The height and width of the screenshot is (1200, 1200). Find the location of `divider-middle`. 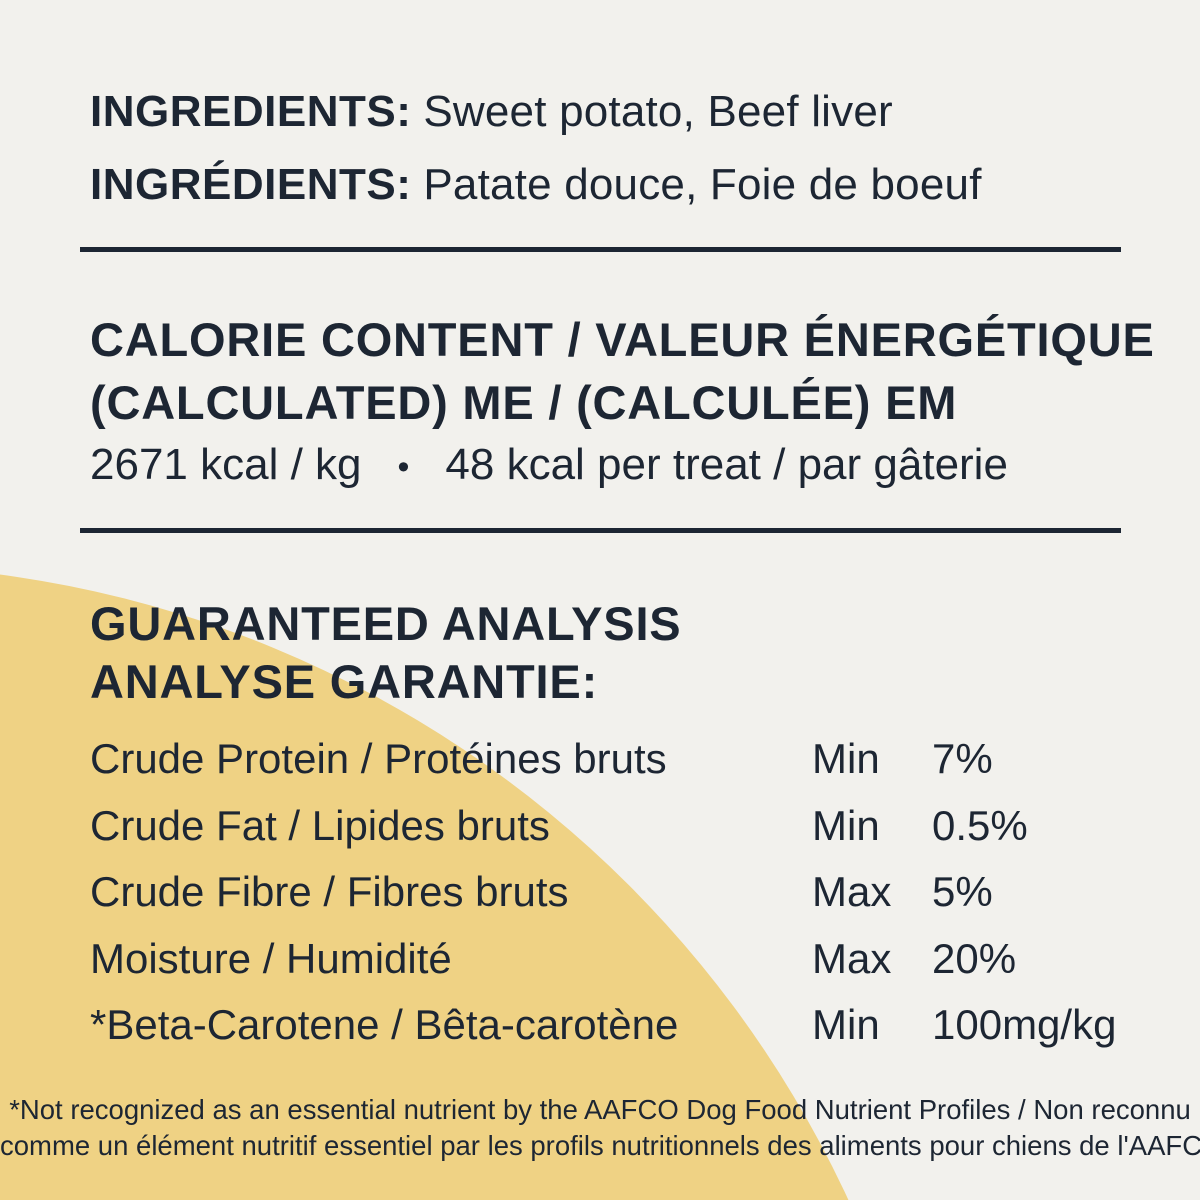

divider-middle is located at coordinates (600, 530).